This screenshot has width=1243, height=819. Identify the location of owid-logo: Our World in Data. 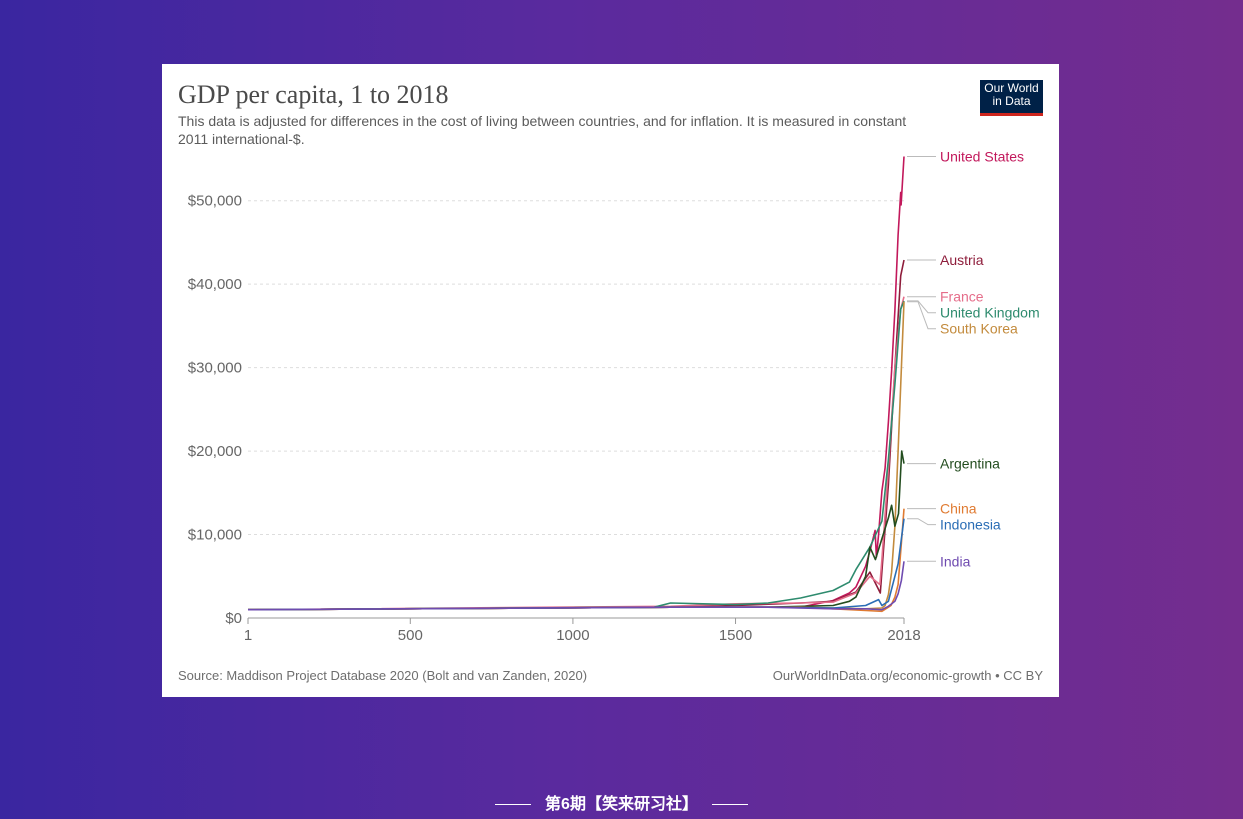
(1011, 98).